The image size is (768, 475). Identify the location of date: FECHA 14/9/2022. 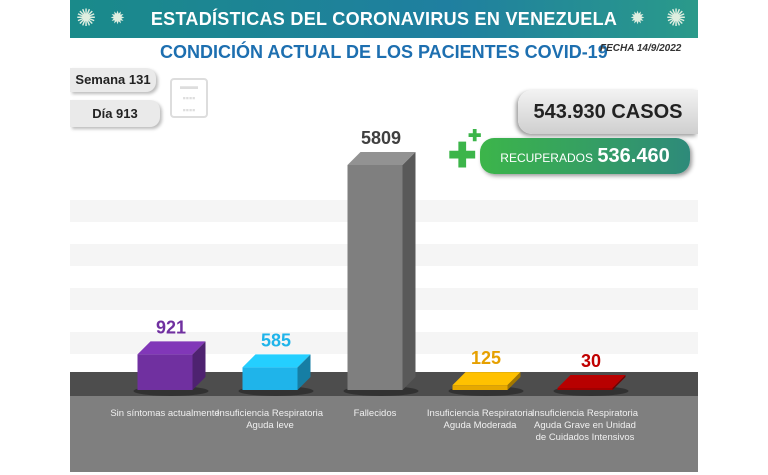
(641, 48).